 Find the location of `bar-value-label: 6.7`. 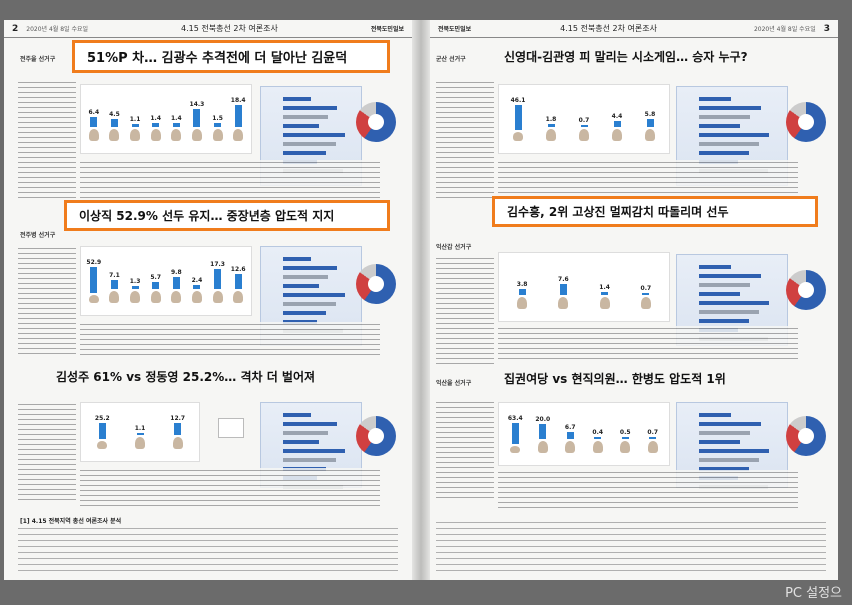

bar-value-label: 6.7 is located at coordinates (570, 427).